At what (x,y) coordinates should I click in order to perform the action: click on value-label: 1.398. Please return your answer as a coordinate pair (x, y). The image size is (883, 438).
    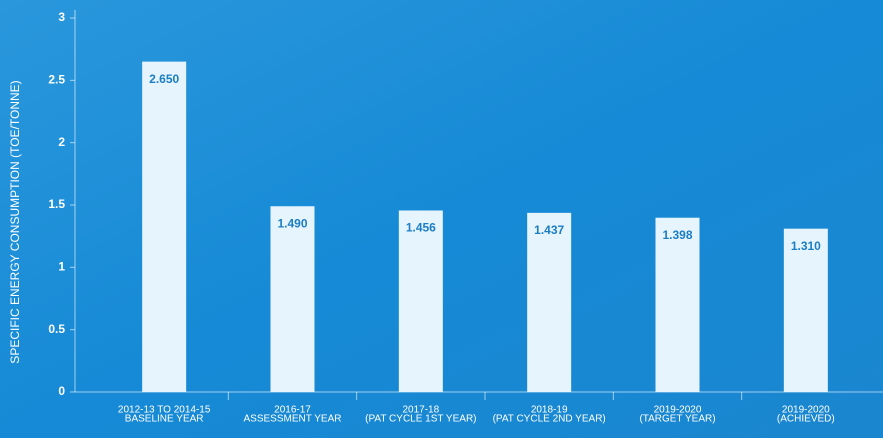
    Looking at the image, I should click on (677, 235).